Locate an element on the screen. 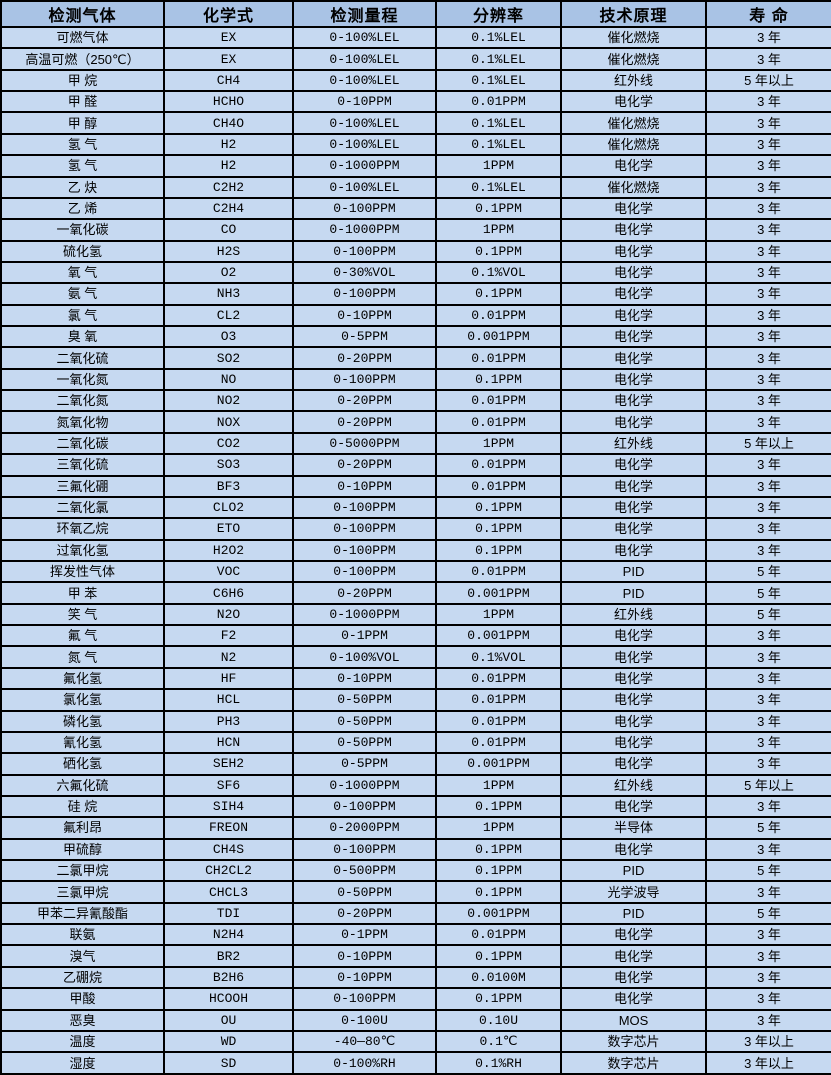  cell-formula: CH4O is located at coordinates (228, 123).